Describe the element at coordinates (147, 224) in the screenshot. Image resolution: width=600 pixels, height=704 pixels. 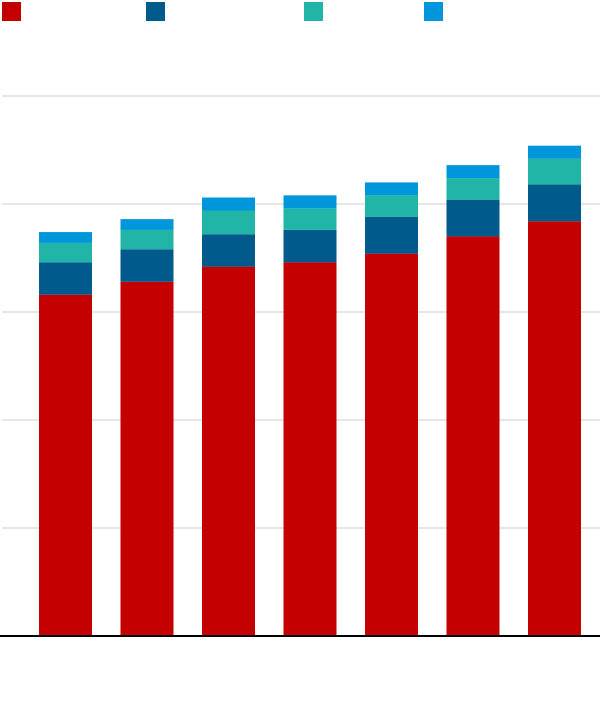
I see `bar-segment-s4-c2` at that location.